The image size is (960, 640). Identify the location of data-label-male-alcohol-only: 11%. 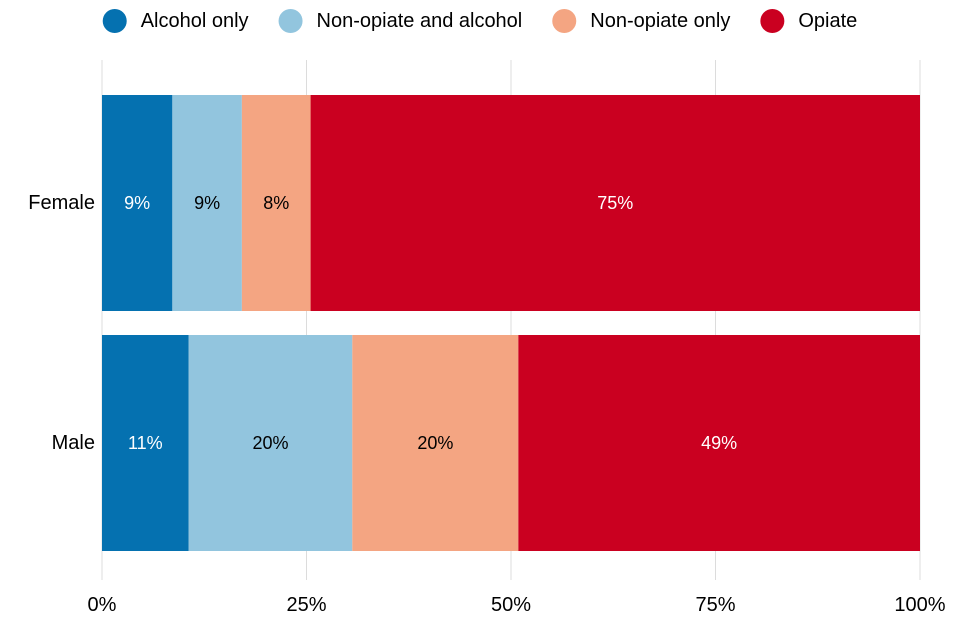
(145, 443).